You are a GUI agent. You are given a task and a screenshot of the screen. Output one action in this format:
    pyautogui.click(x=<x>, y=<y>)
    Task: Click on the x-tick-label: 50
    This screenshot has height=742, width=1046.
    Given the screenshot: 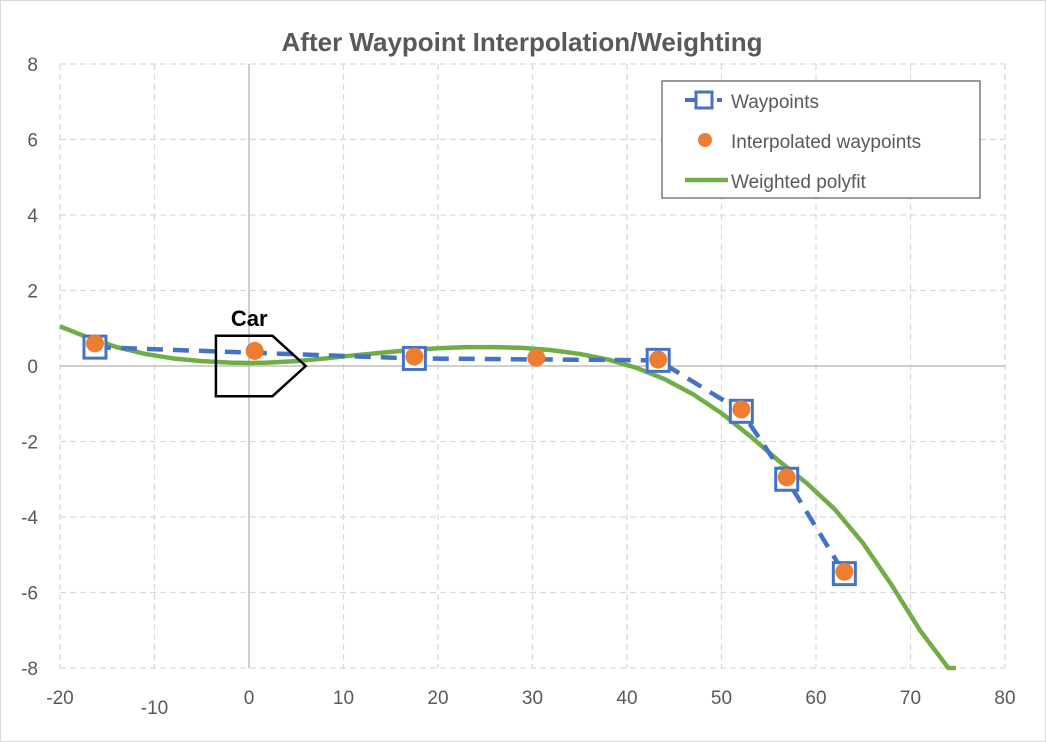 What is the action you would take?
    pyautogui.click(x=721, y=698)
    